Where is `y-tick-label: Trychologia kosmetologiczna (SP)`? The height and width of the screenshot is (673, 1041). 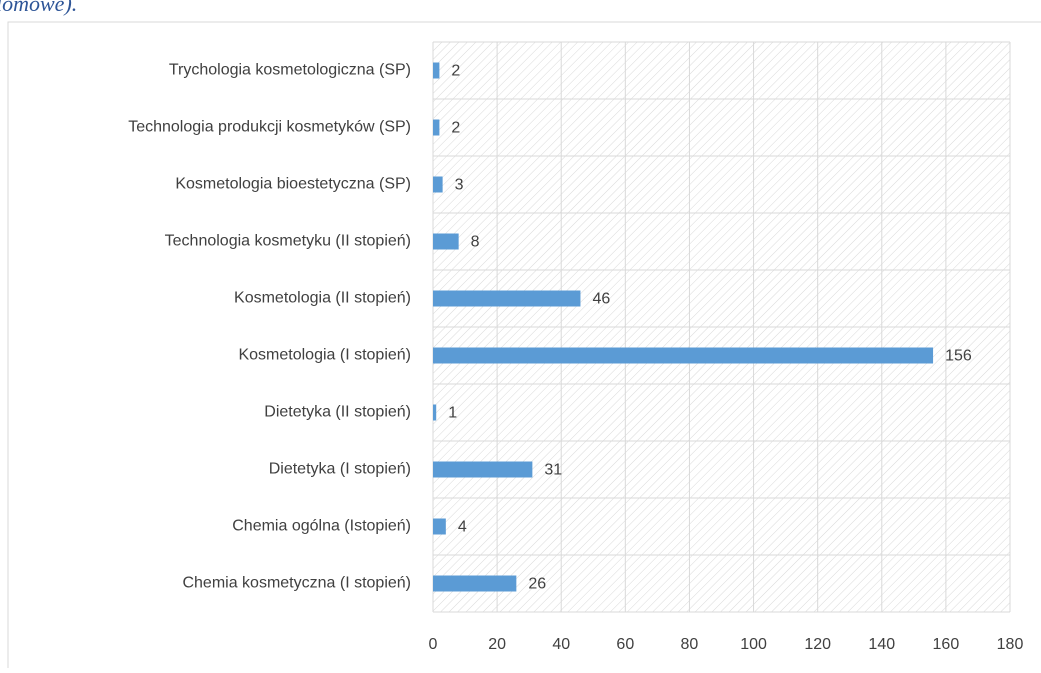
y-tick-label: Trychologia kosmetologiczna (SP) is located at coordinates (290, 70).